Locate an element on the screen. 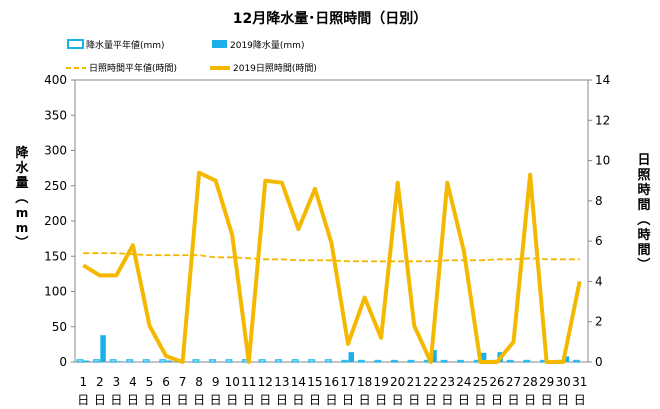 The width and height of the screenshot is (660, 409). left-axis-label-char: （ is located at coordinates (21, 196).